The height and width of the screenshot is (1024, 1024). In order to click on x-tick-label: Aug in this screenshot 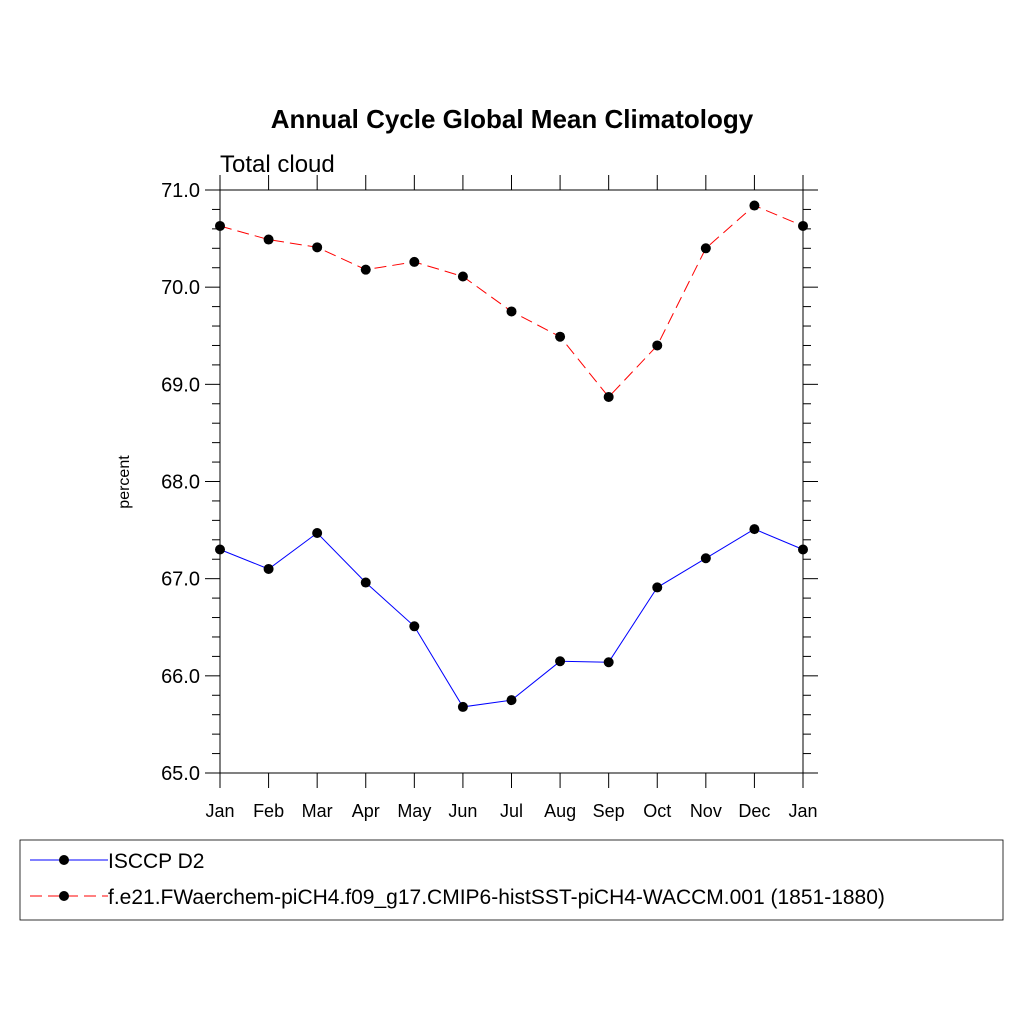, I will do `click(560, 811)`.